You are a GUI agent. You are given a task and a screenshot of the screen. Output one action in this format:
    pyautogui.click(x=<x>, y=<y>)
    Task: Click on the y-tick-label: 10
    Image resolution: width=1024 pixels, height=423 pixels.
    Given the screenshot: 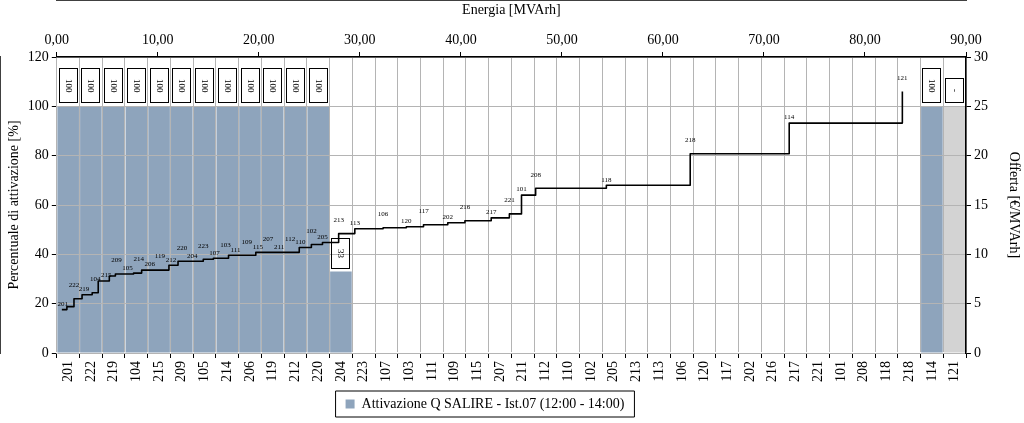 What is the action you would take?
    pyautogui.click(x=981, y=254)
    